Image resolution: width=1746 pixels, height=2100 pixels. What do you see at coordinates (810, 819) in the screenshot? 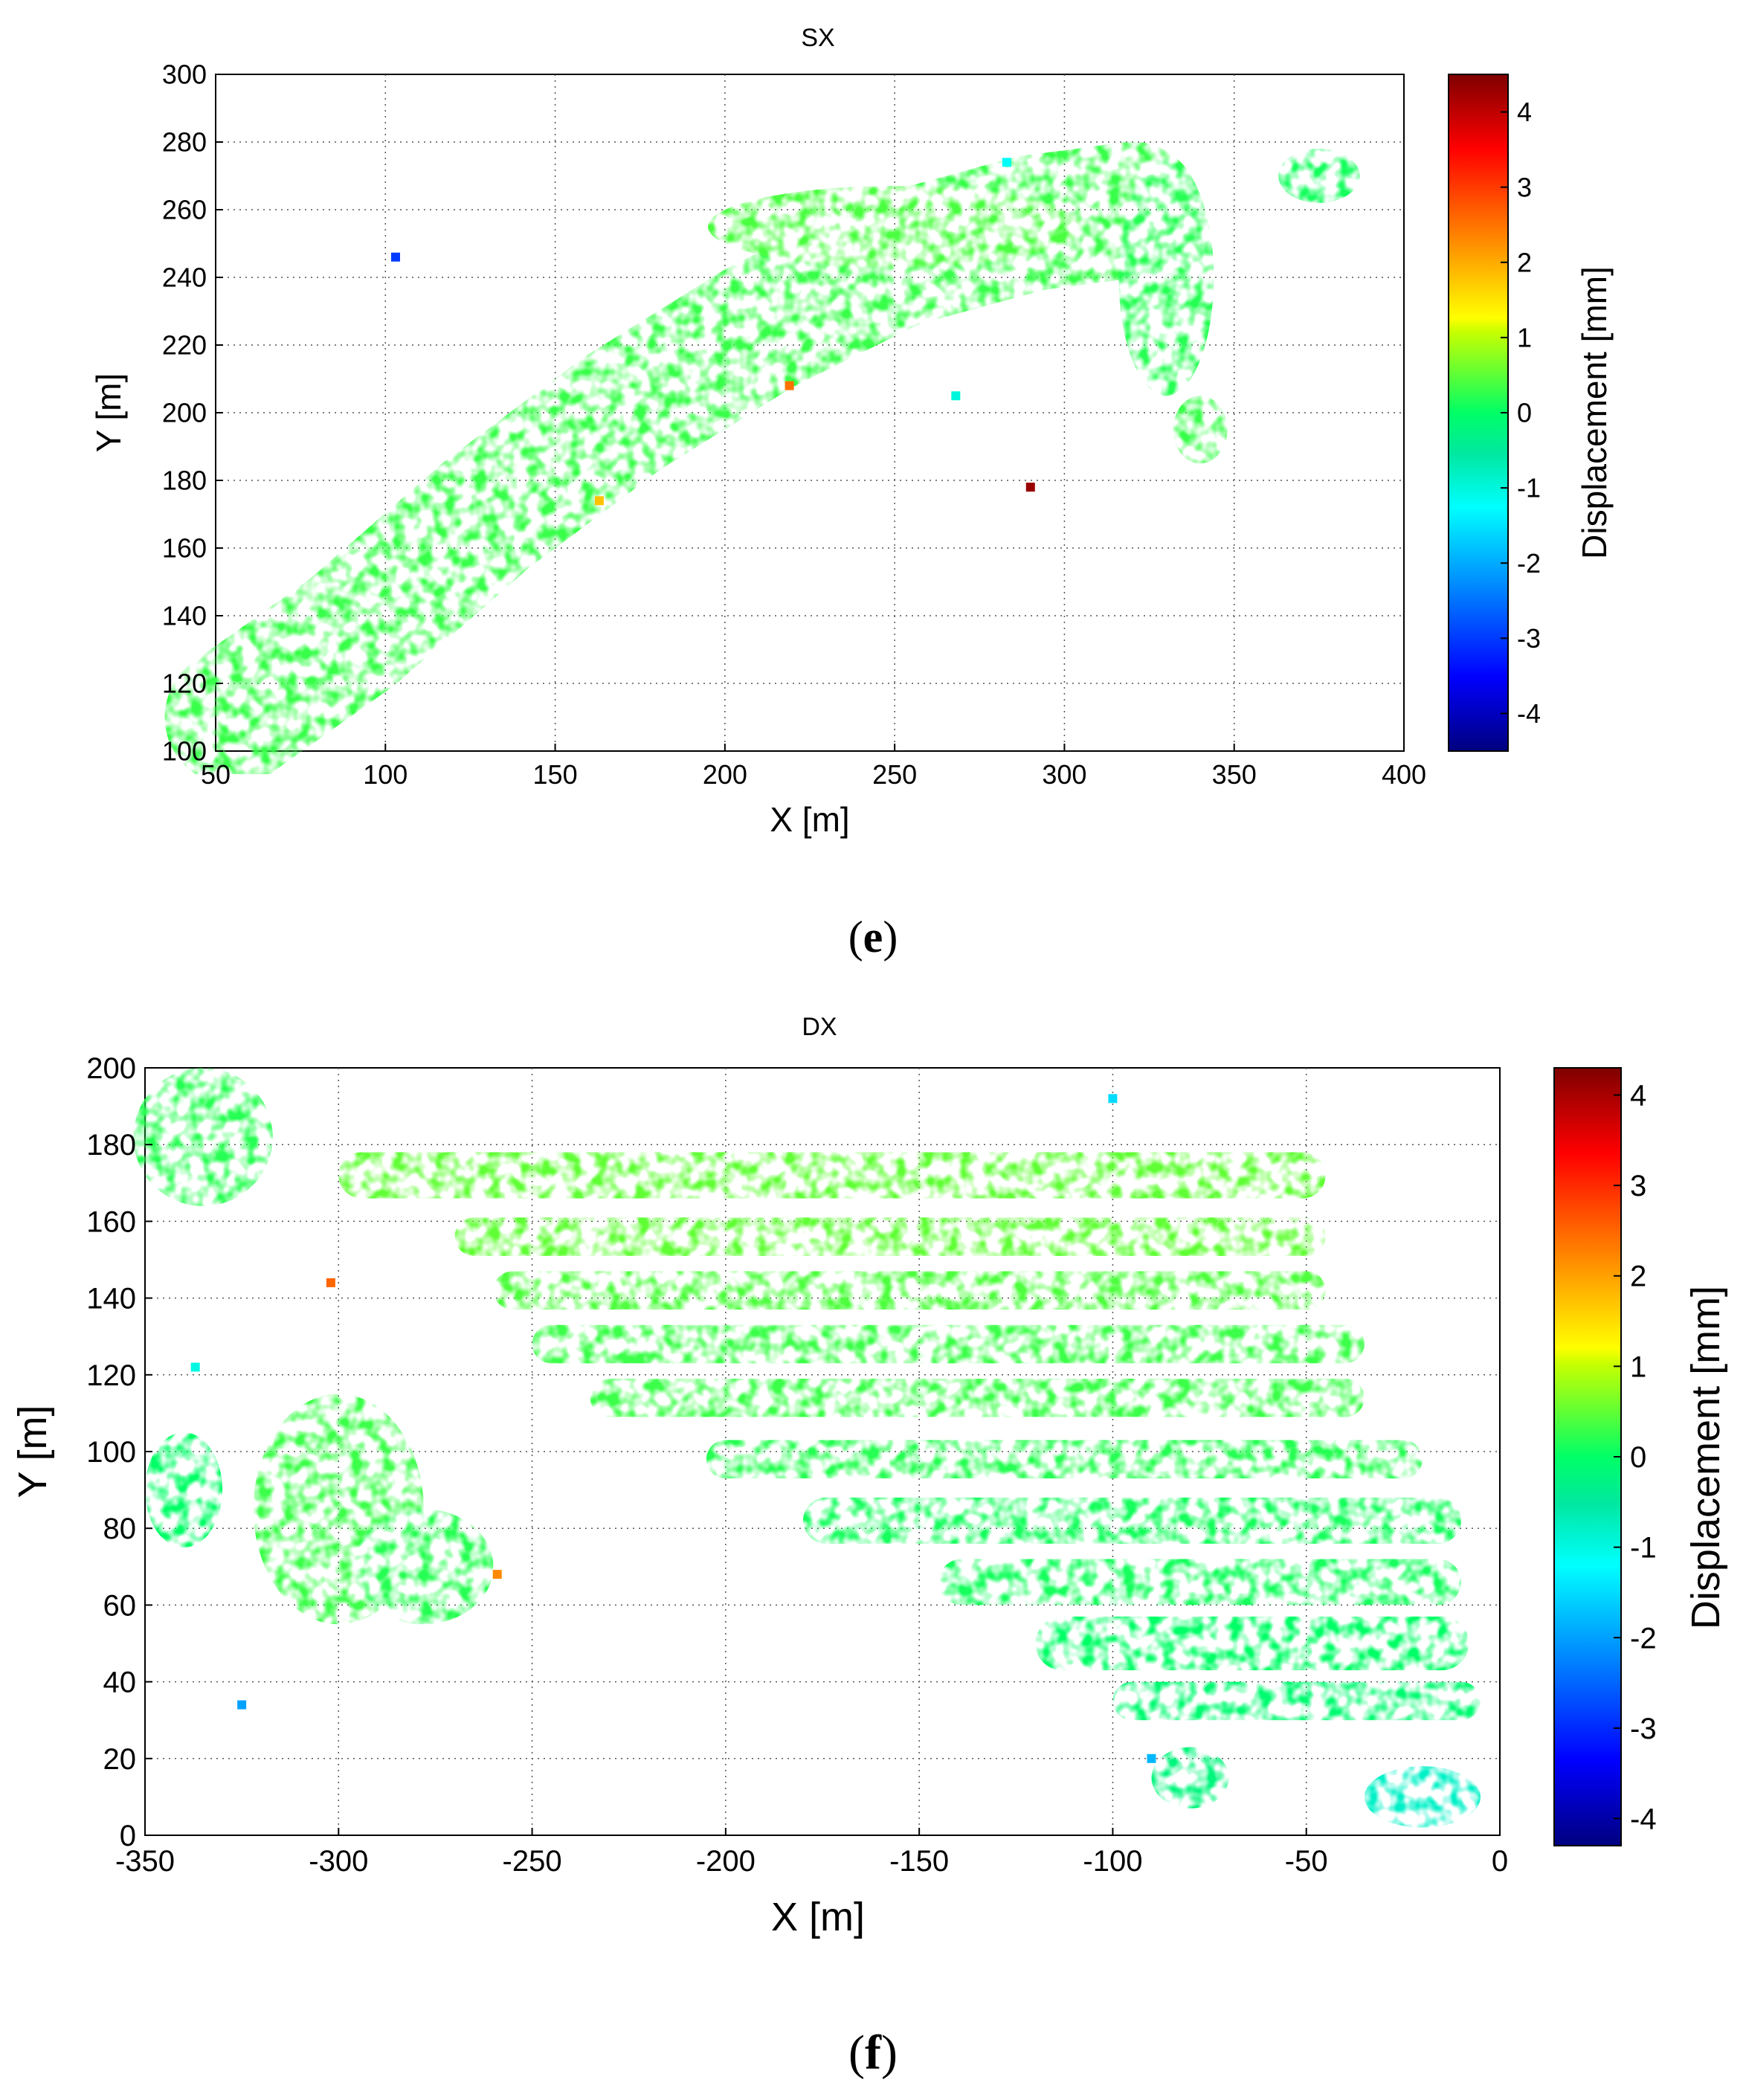
I see `panel-e-x-axis-label: X [m]` at bounding box center [810, 819].